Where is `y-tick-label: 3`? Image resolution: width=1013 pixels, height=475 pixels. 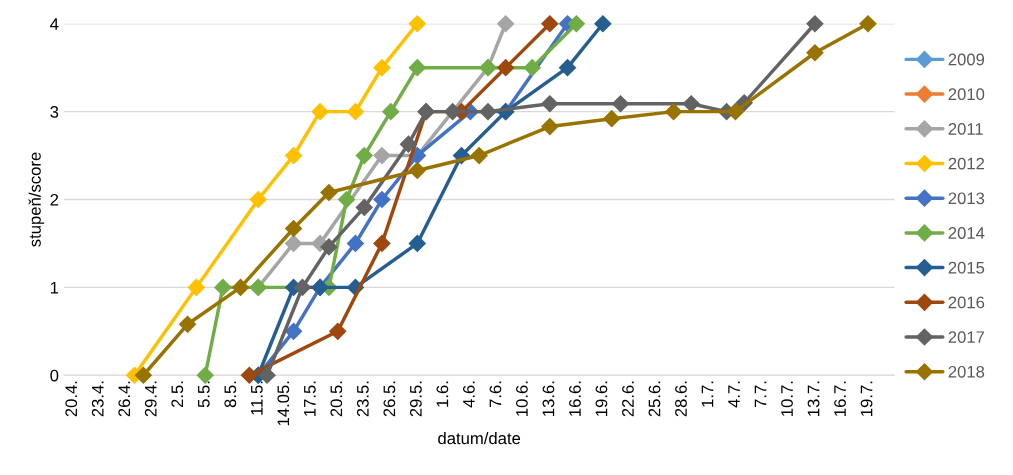 y-tick-label: 3 is located at coordinates (54, 112).